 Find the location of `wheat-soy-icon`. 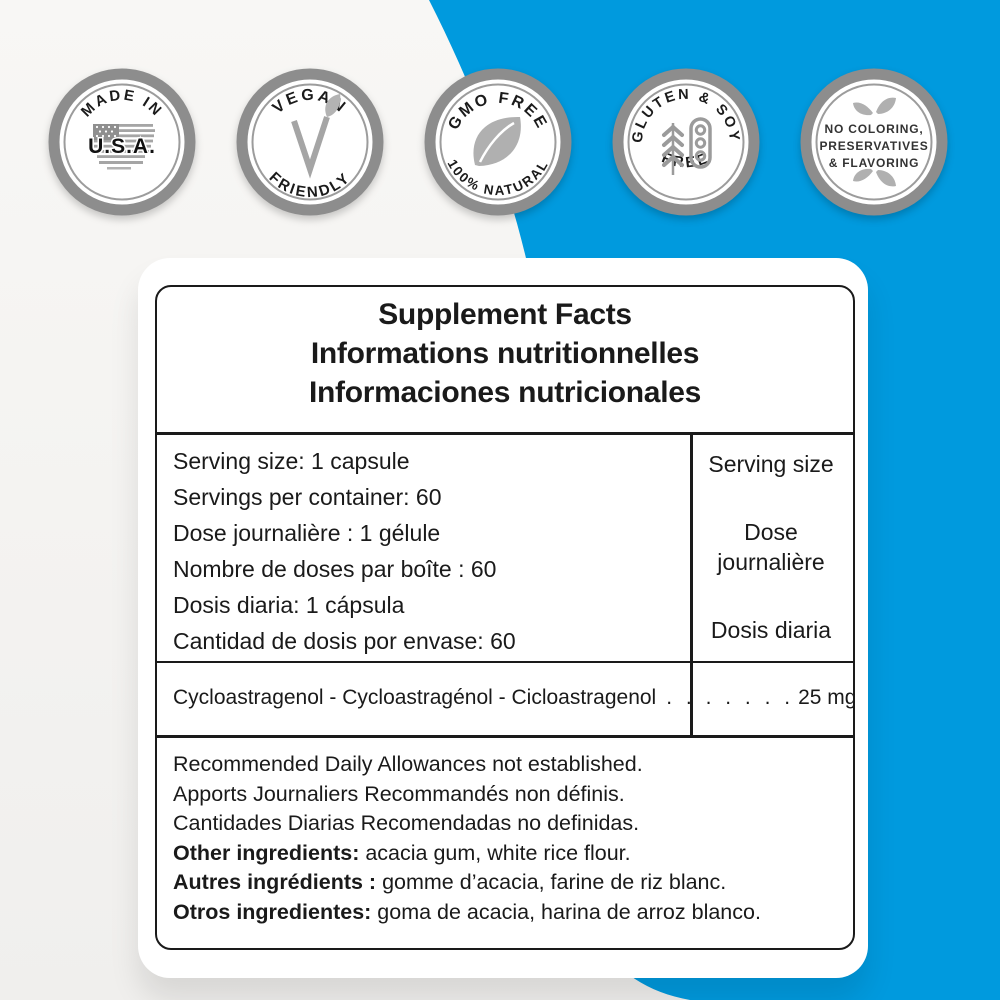

wheat-soy-icon is located at coordinates (687, 146).